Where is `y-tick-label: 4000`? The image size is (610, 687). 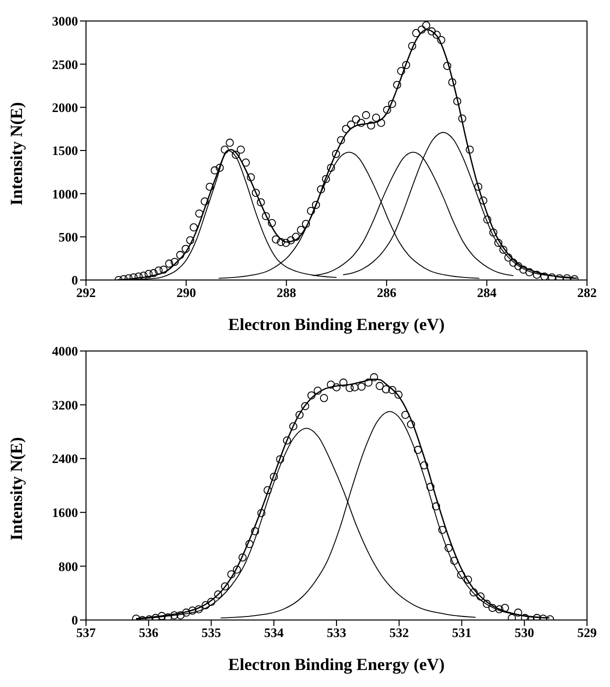
y-tick-label: 4000 is located at coordinates (65, 351).